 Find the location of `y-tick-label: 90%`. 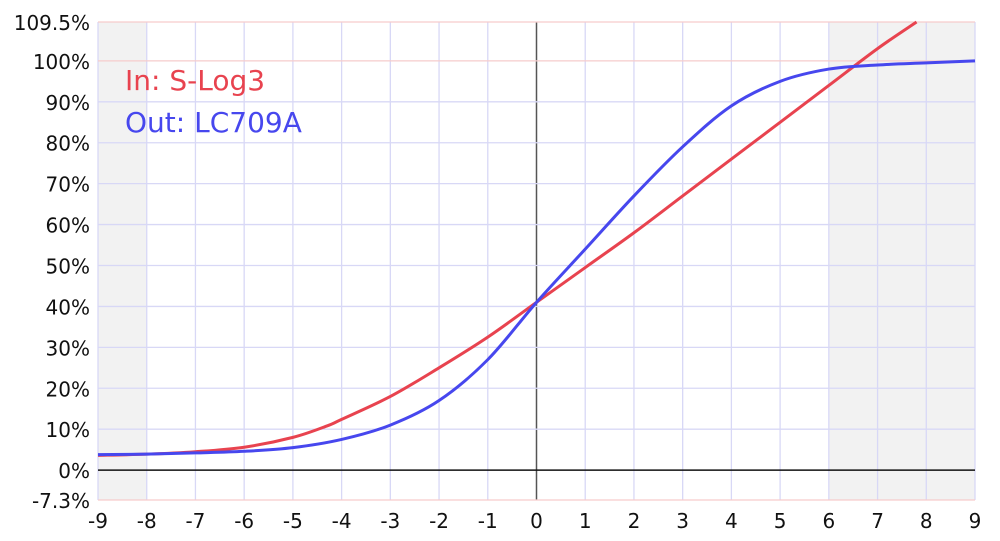

y-tick-label: 90% is located at coordinates (68, 103).